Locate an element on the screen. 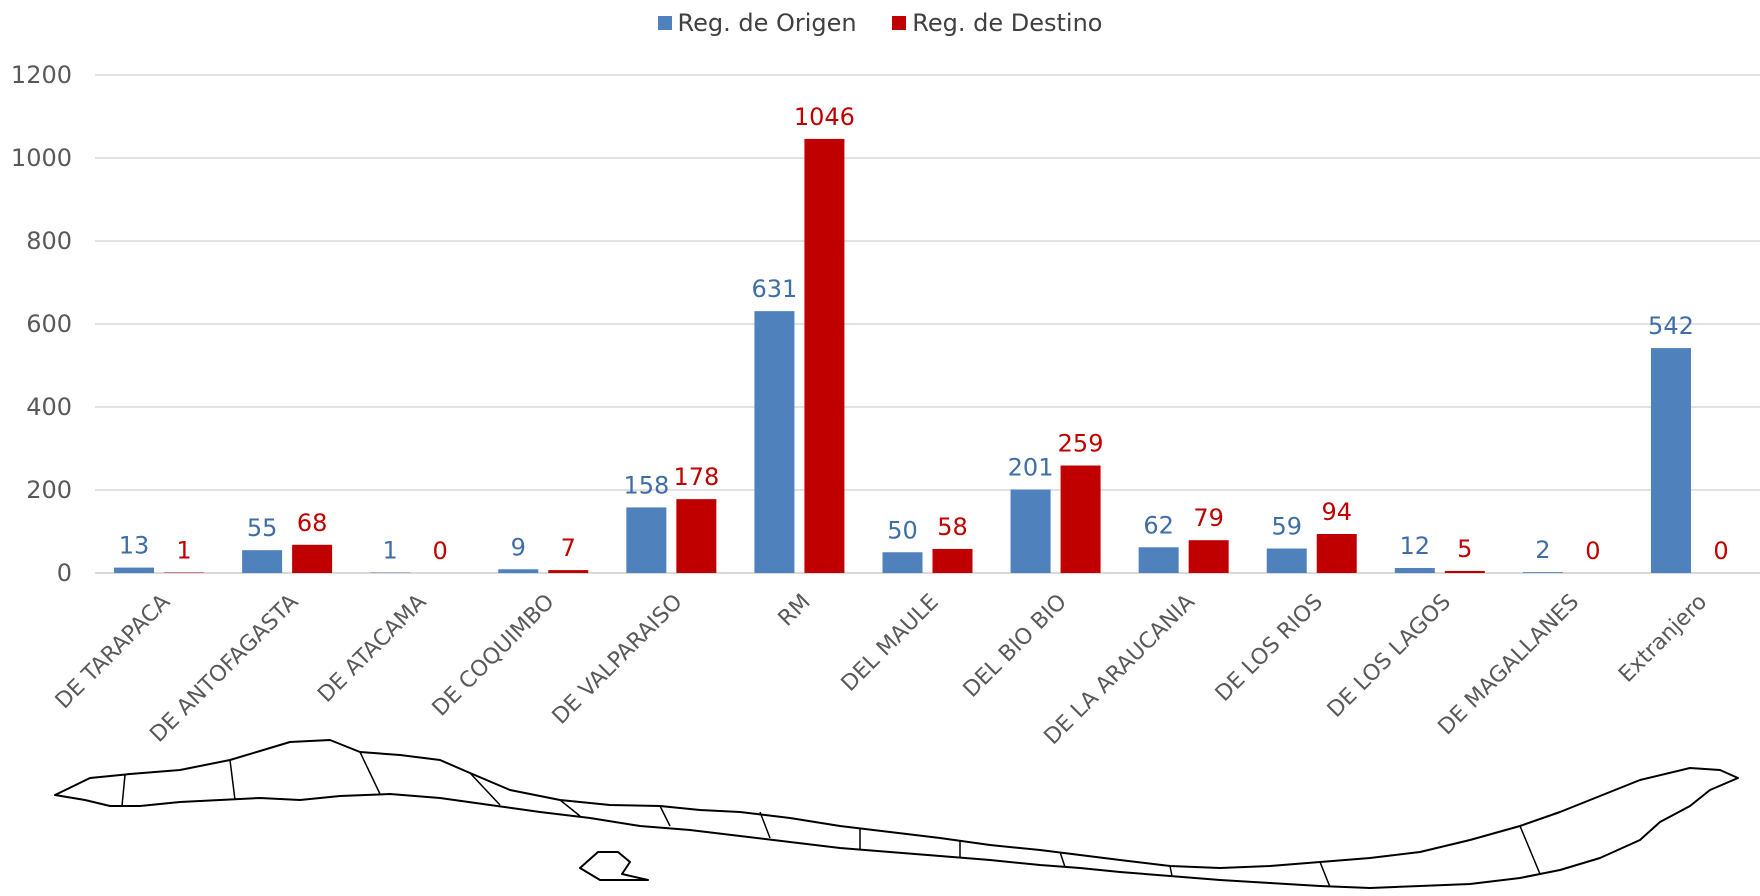 This screenshot has height=896, width=1760. data-label-destino: 259 is located at coordinates (1081, 444).